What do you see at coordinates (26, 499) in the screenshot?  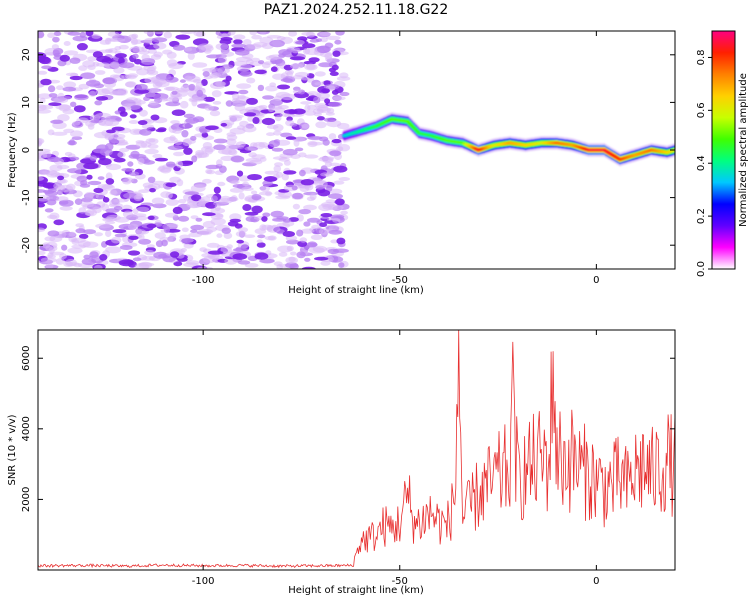 I see `y-tick-label: 2000` at bounding box center [26, 499].